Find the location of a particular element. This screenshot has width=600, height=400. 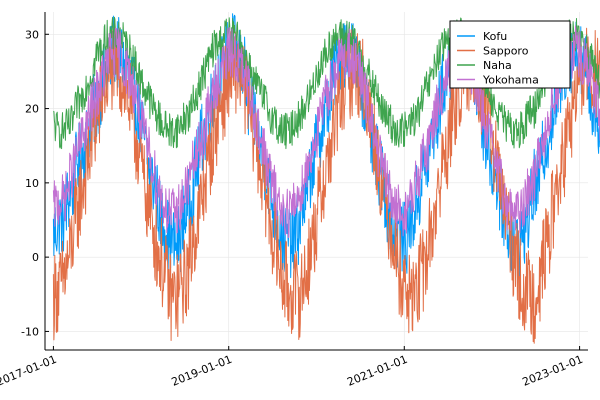

y-tick-label: 20 is located at coordinates (32, 109).